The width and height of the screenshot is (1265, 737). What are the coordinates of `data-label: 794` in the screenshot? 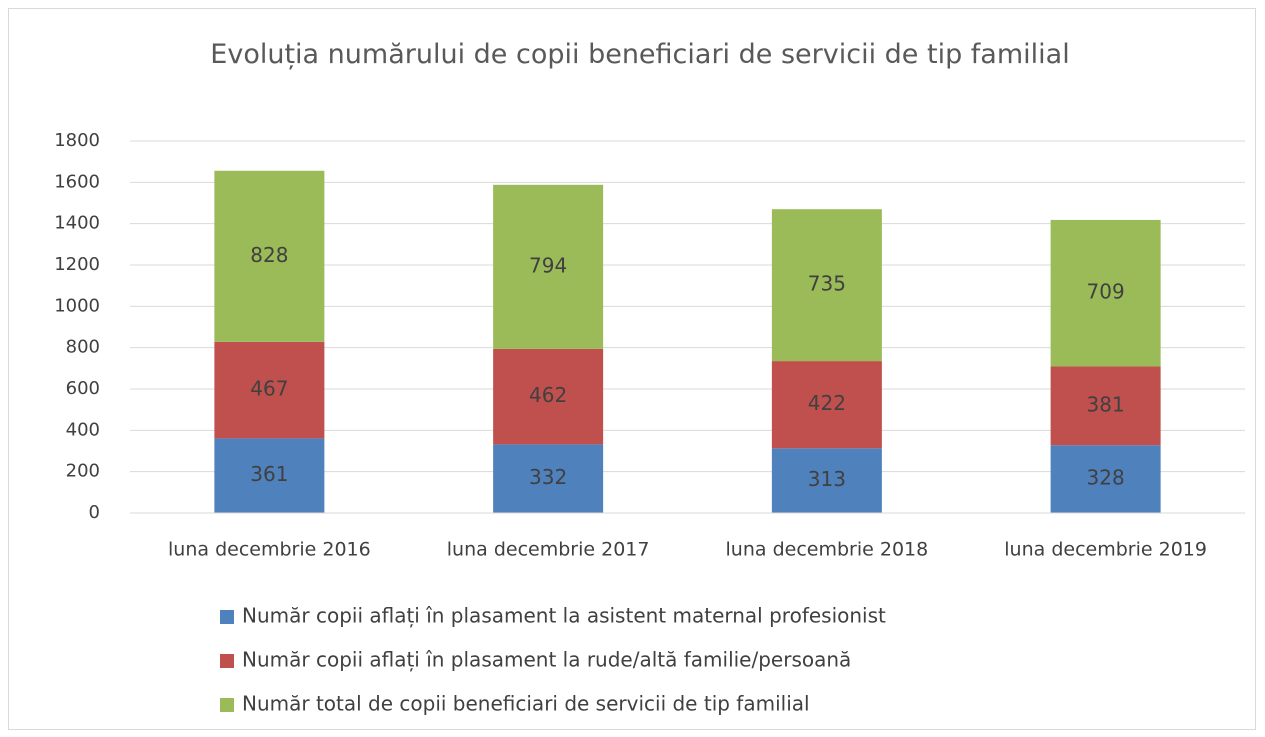 It's located at (548, 265).